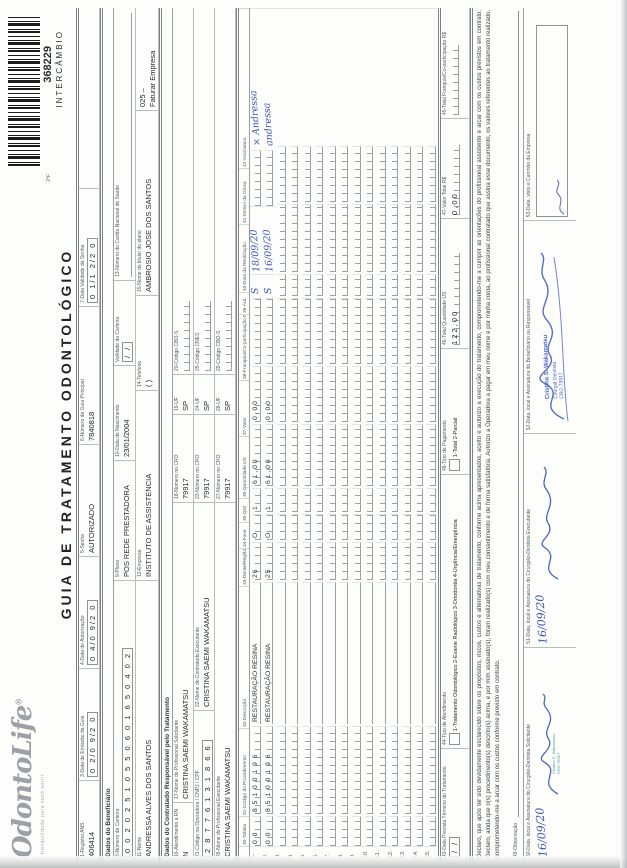 The image size is (627, 868). I want to click on registered-mark: ®, so click(18, 702).